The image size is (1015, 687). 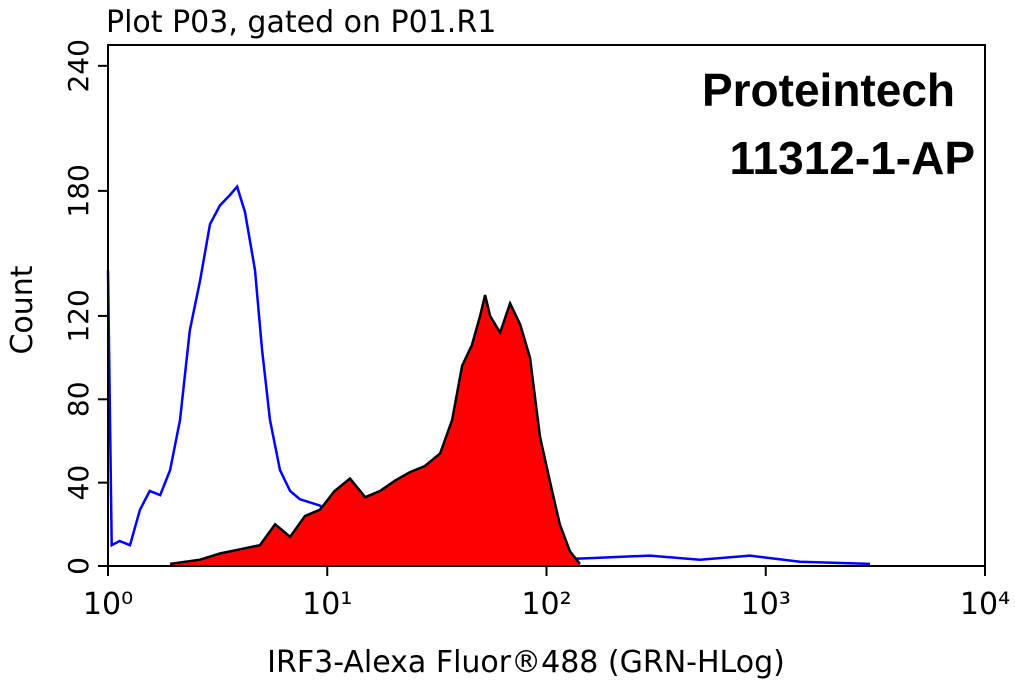 What do you see at coordinates (985, 604) in the screenshot?
I see `x-tick-label: 10⁴` at bounding box center [985, 604].